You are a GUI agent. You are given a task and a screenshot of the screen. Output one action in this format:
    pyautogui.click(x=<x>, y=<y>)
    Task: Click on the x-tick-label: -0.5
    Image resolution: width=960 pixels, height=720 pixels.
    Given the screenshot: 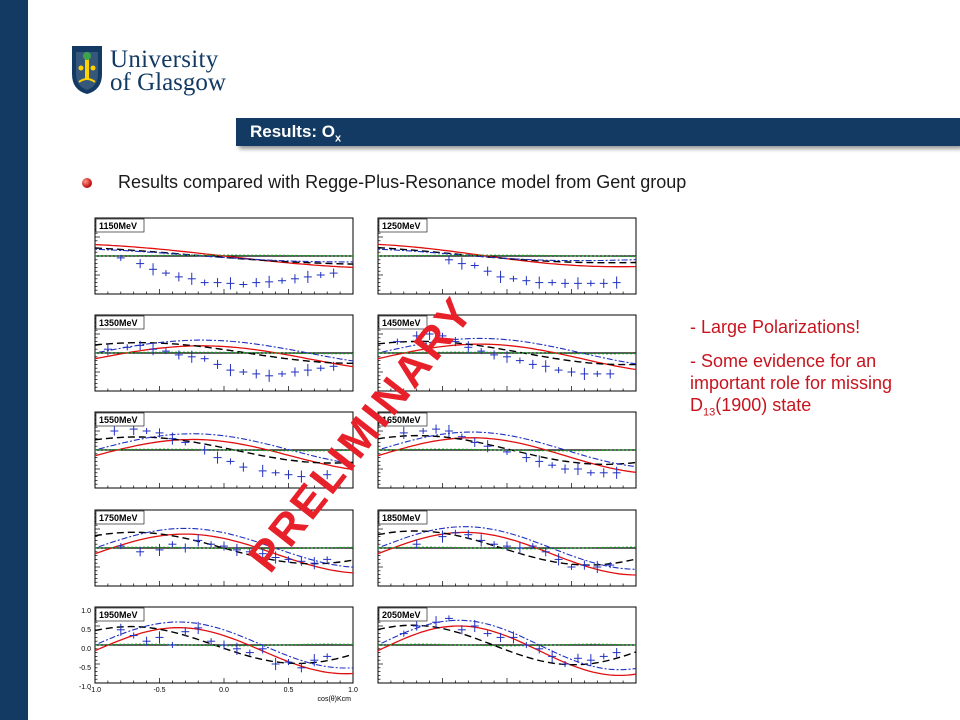 What is the action you would take?
    pyautogui.click(x=159, y=690)
    